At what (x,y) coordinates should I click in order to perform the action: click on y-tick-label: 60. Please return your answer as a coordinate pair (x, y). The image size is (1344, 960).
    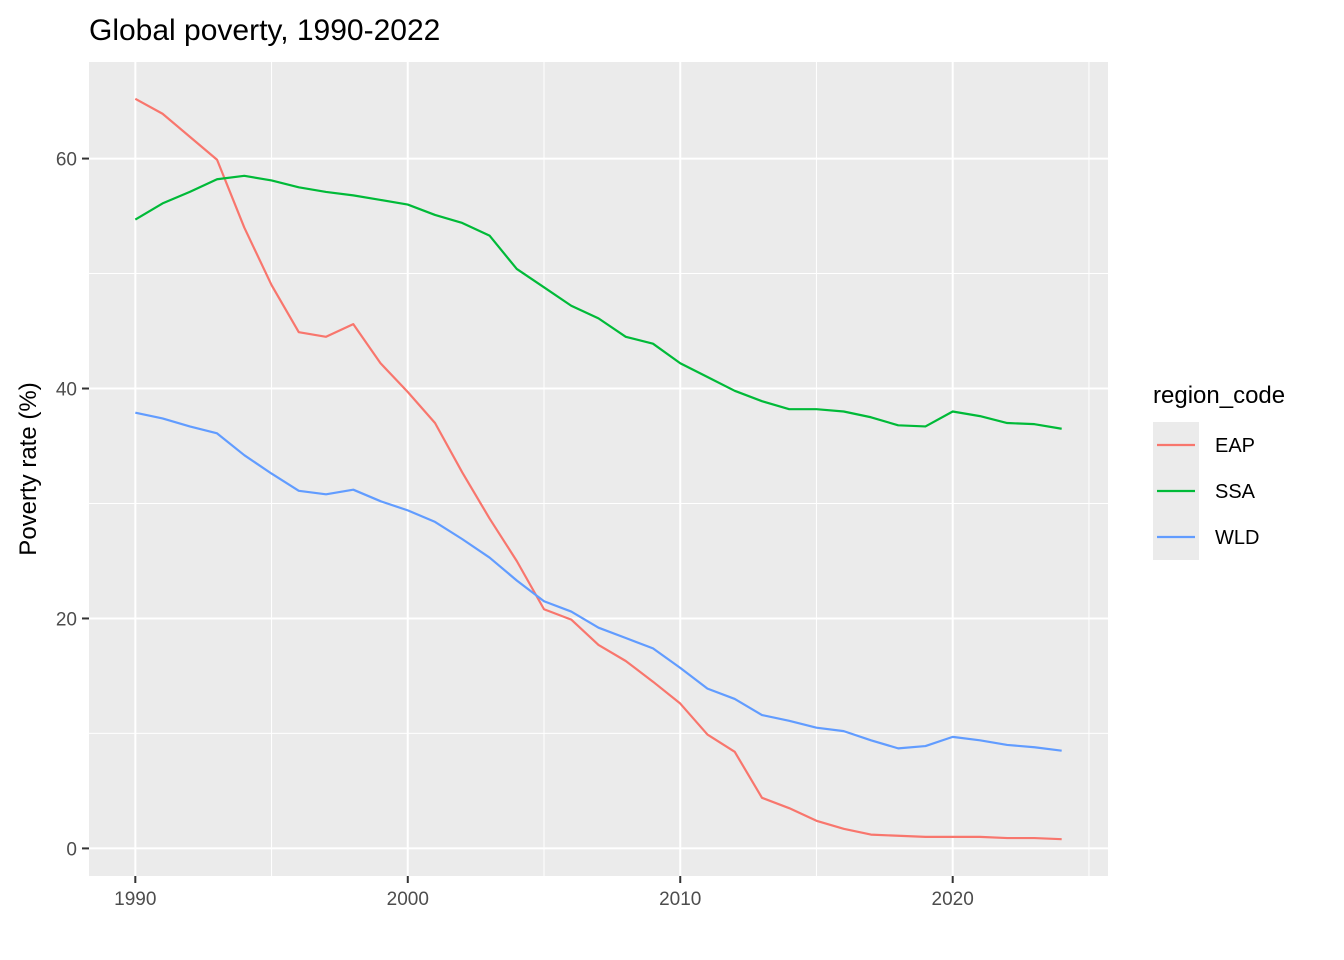
    Looking at the image, I should click on (66, 160).